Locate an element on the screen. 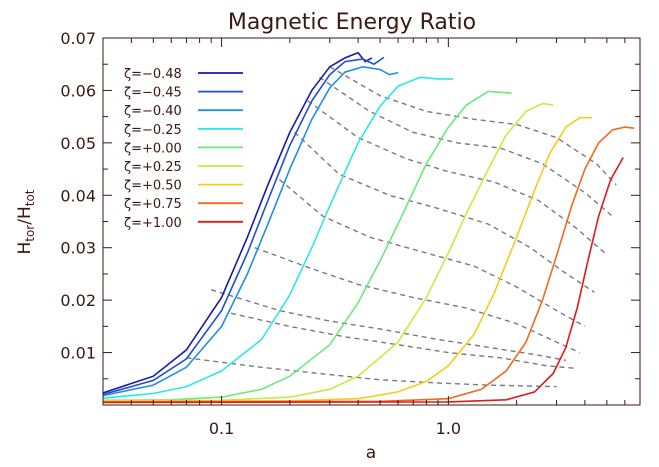 This screenshot has width=659, height=467. legend-label-1: ζ=−0.45 is located at coordinates (153, 93).